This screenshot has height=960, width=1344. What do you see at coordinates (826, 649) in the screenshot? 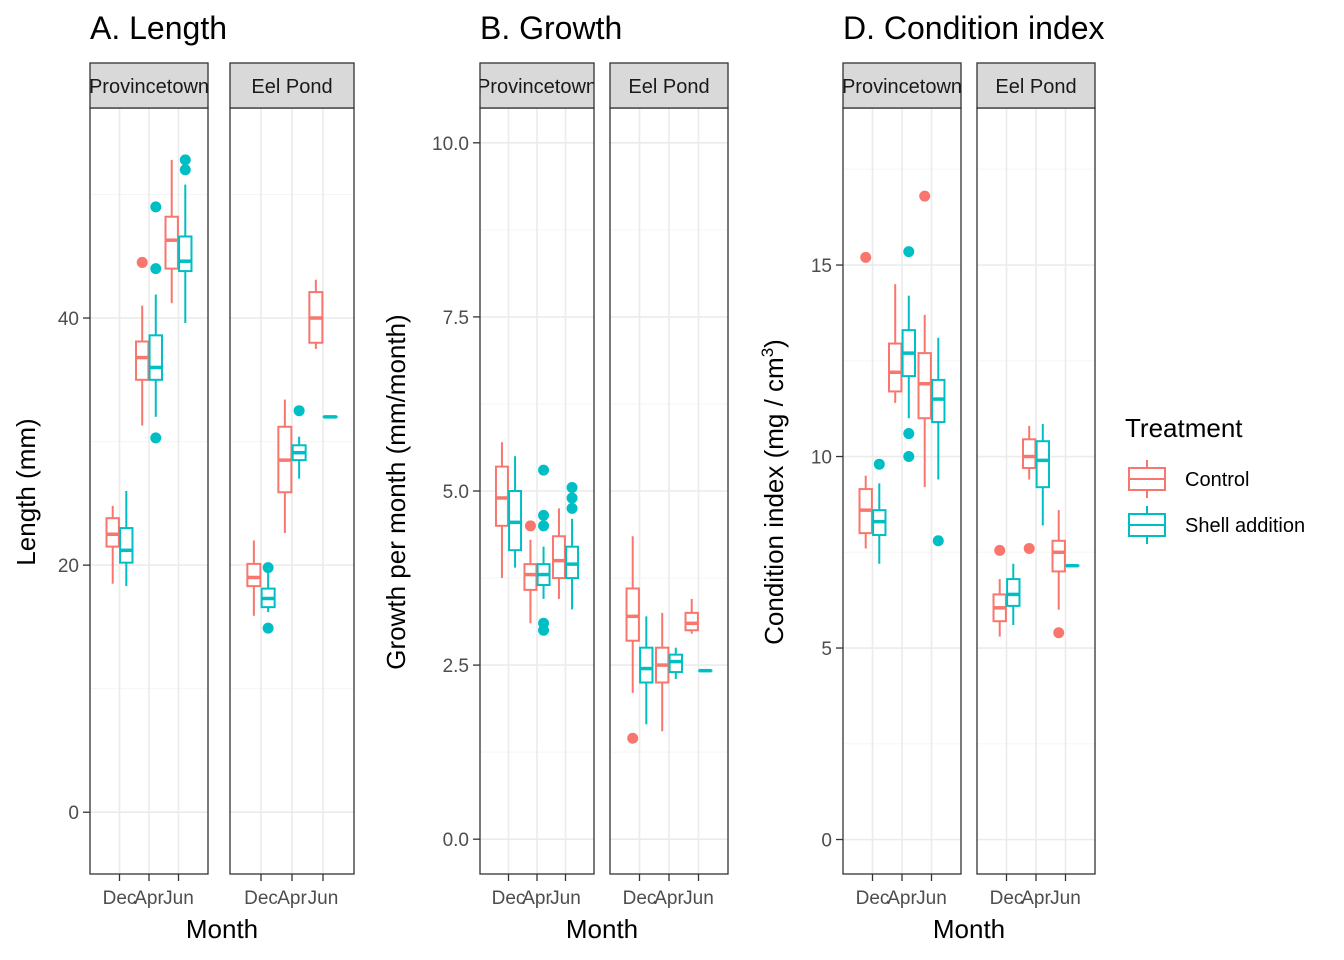
I see `y-tick-label: 5` at bounding box center [826, 649].